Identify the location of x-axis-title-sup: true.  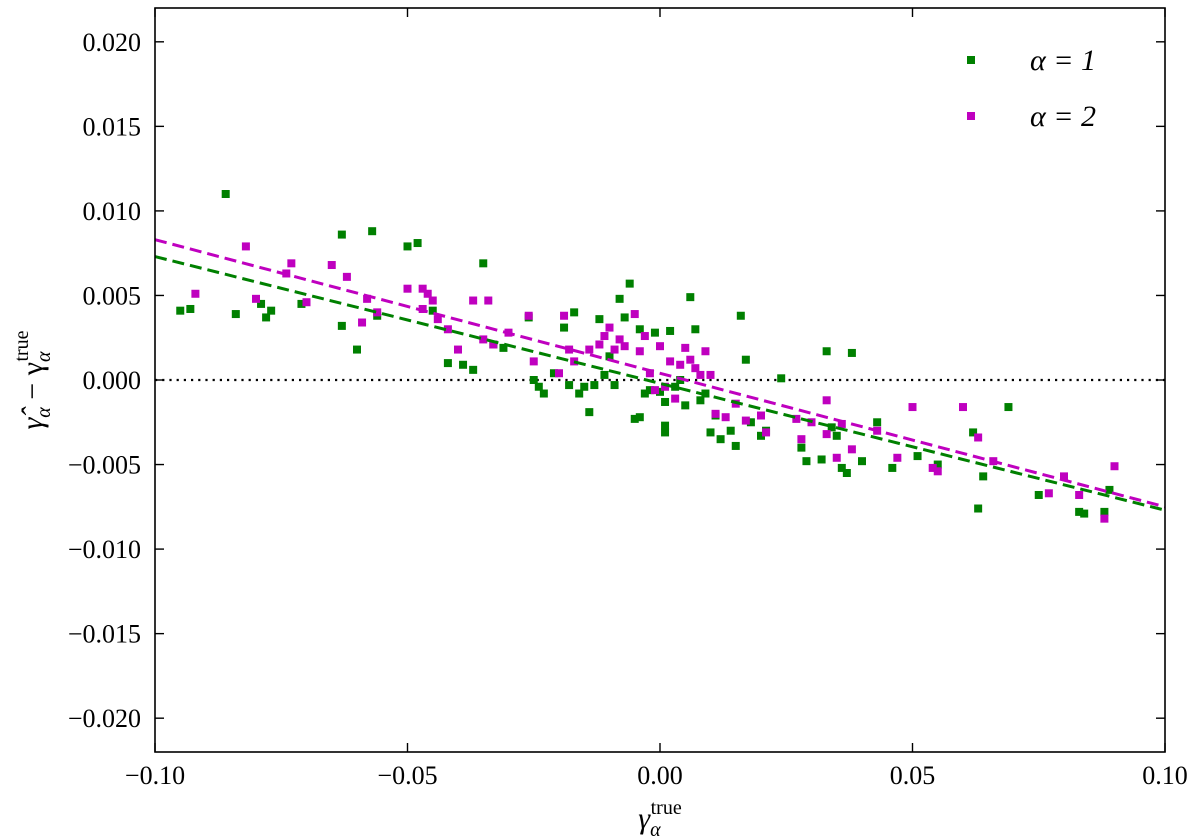
(666, 808).